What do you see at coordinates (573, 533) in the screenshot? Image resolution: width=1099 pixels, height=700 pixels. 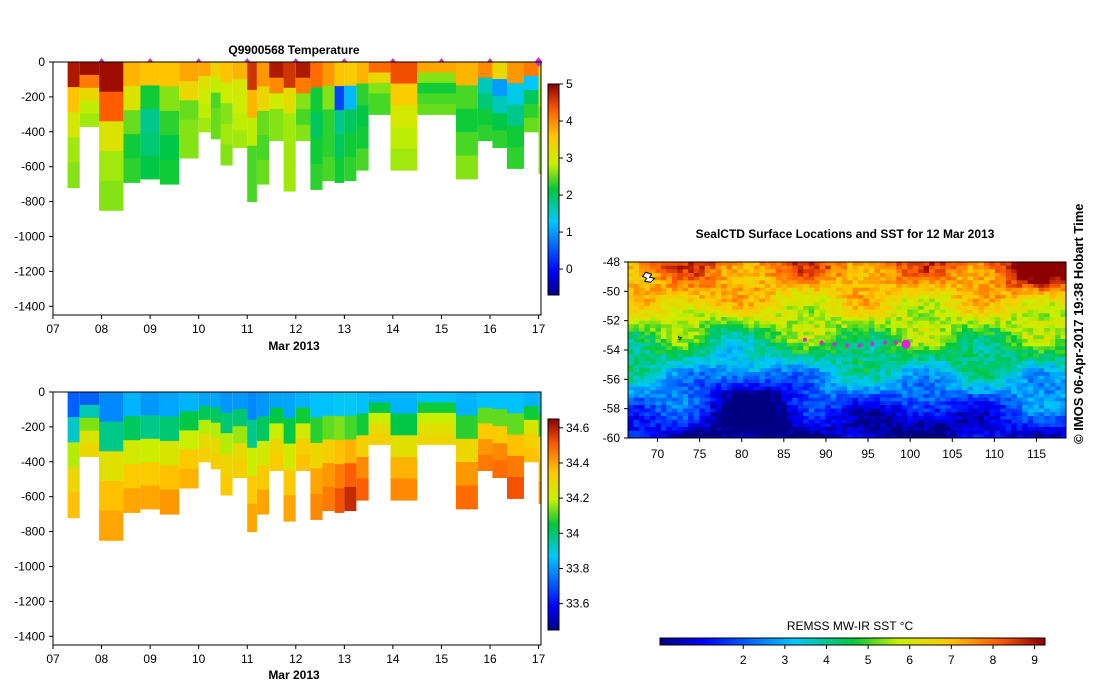 I see `colorbar-tick-label: 34` at bounding box center [573, 533].